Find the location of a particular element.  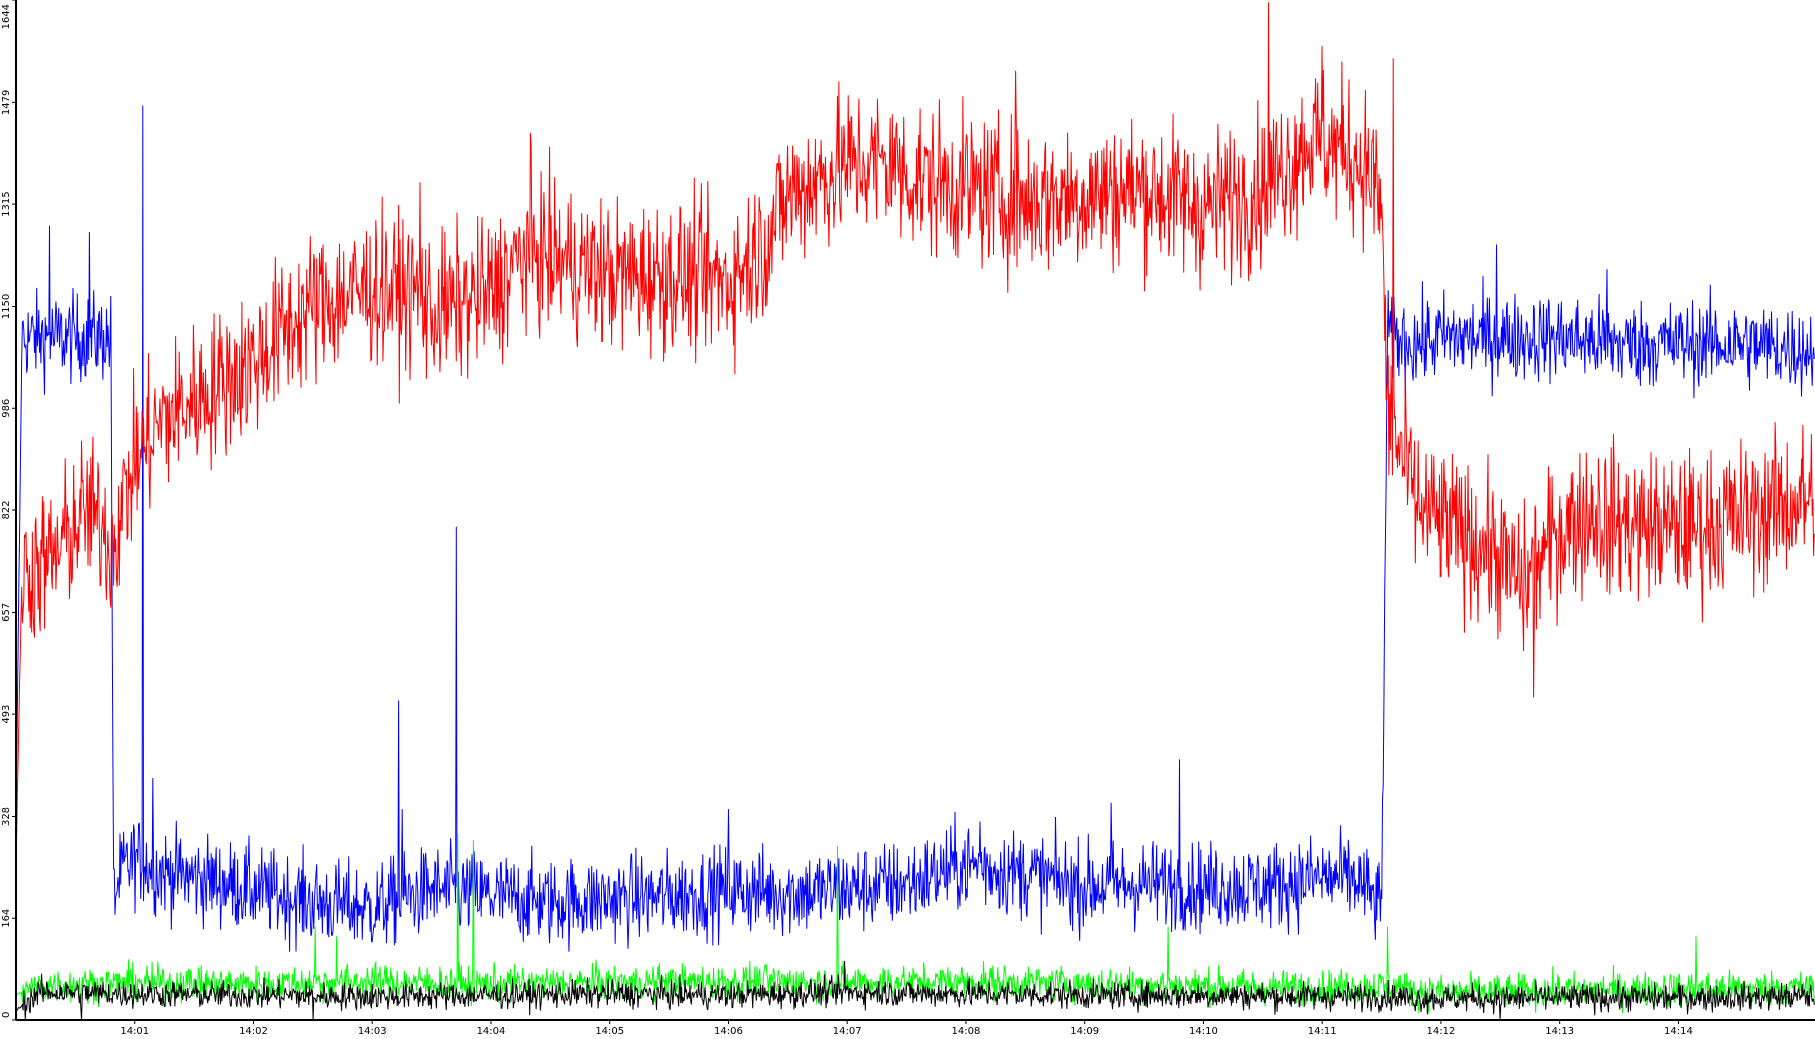

x-tick-label: 14:12 is located at coordinates (1441, 1031).